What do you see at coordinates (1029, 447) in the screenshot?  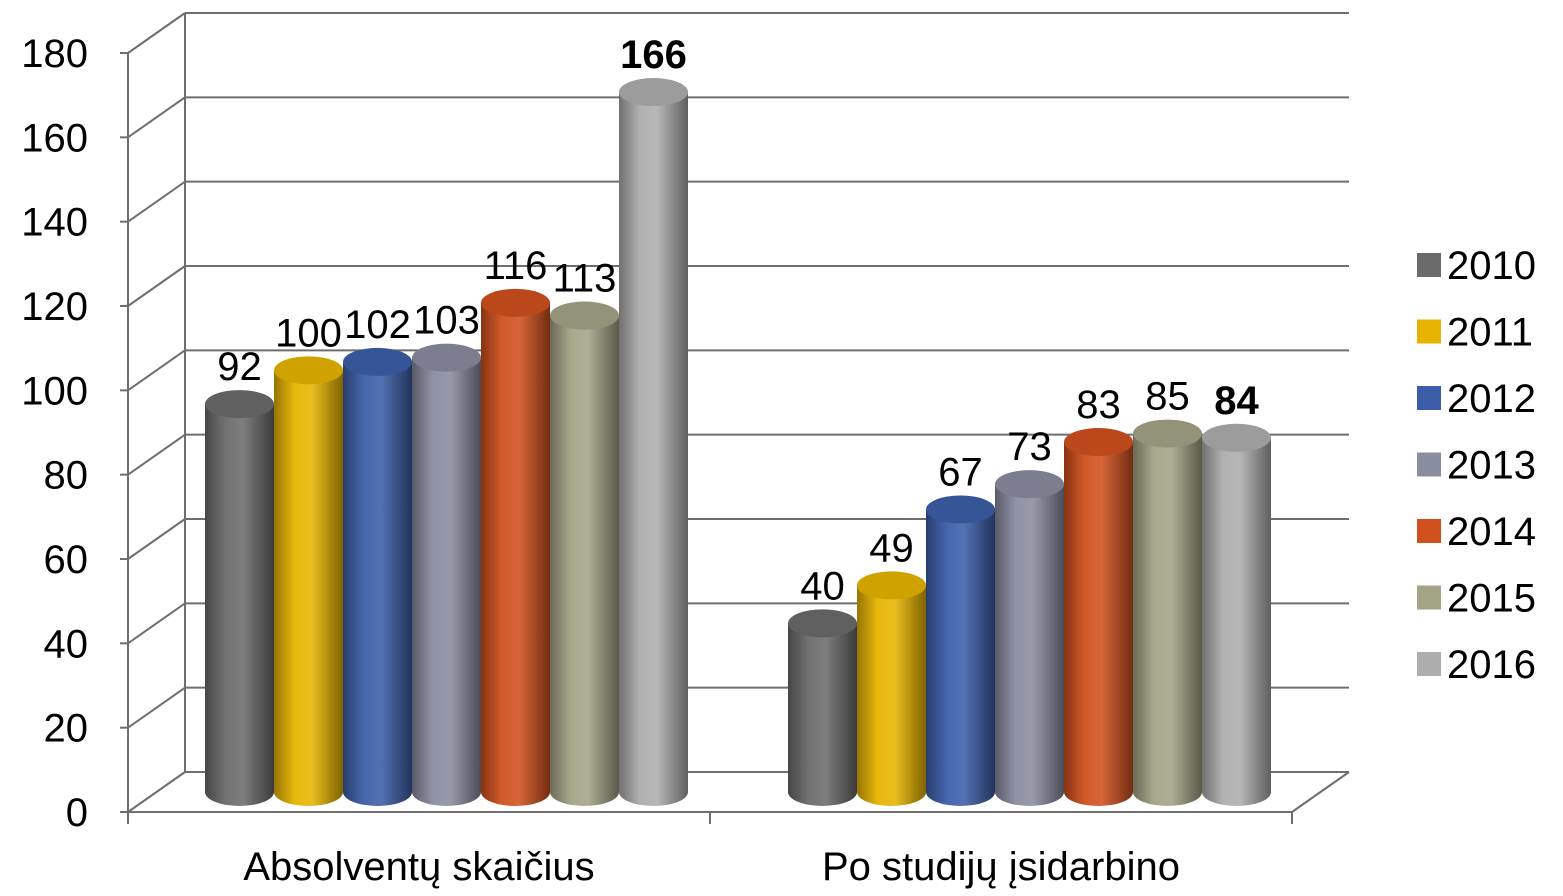 I see `data-label: 73` at bounding box center [1029, 447].